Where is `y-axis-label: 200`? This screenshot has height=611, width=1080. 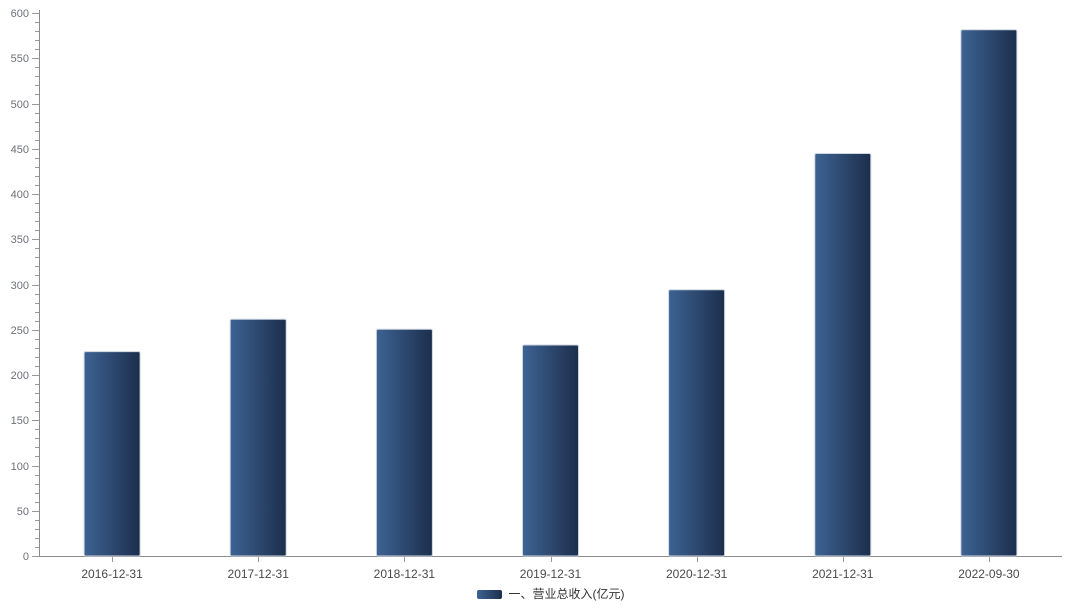
y-axis-label: 200 is located at coordinates (20, 376).